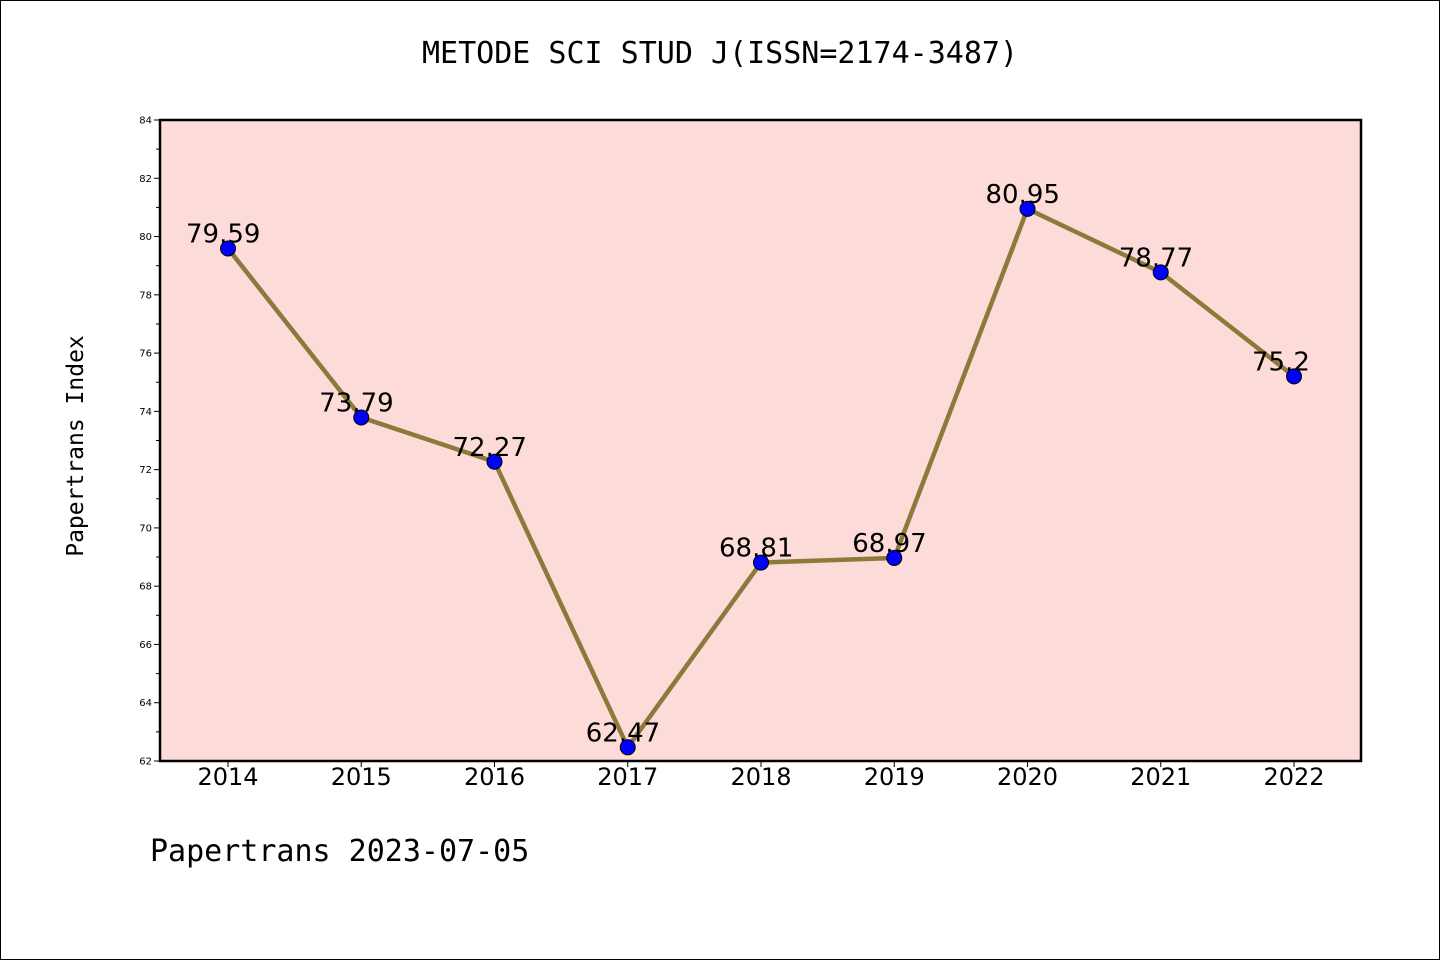 This screenshot has height=960, width=1440. I want to click on y-tick-label: 74, so click(145, 412).